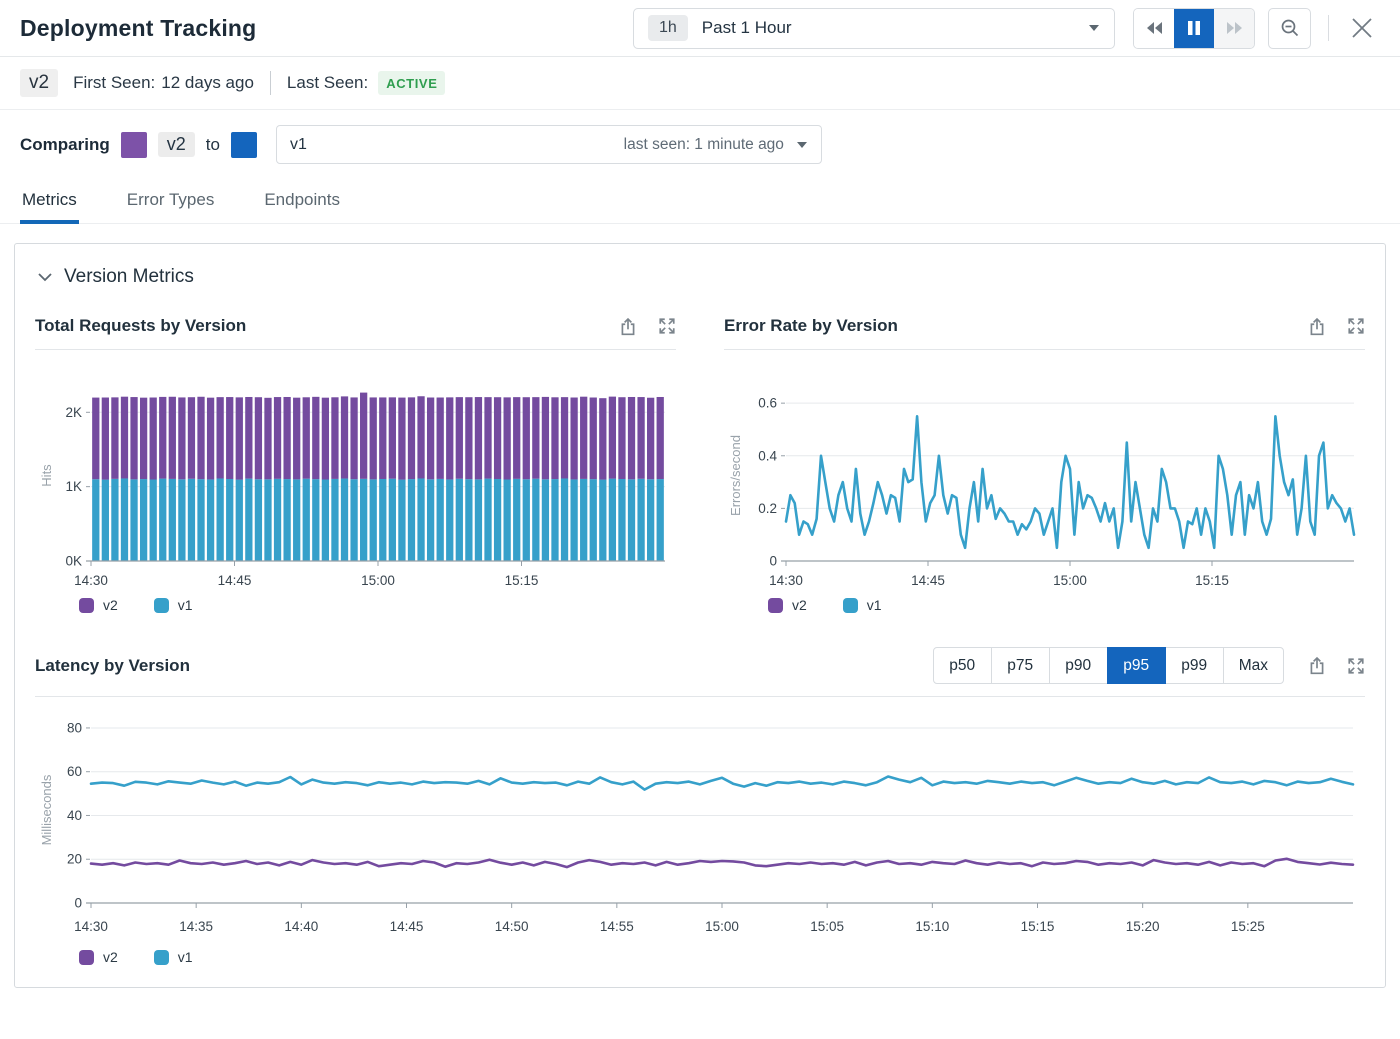 The width and height of the screenshot is (1400, 1039). What do you see at coordinates (1078, 665) in the screenshot?
I see `percentile-p90-button: p90` at bounding box center [1078, 665].